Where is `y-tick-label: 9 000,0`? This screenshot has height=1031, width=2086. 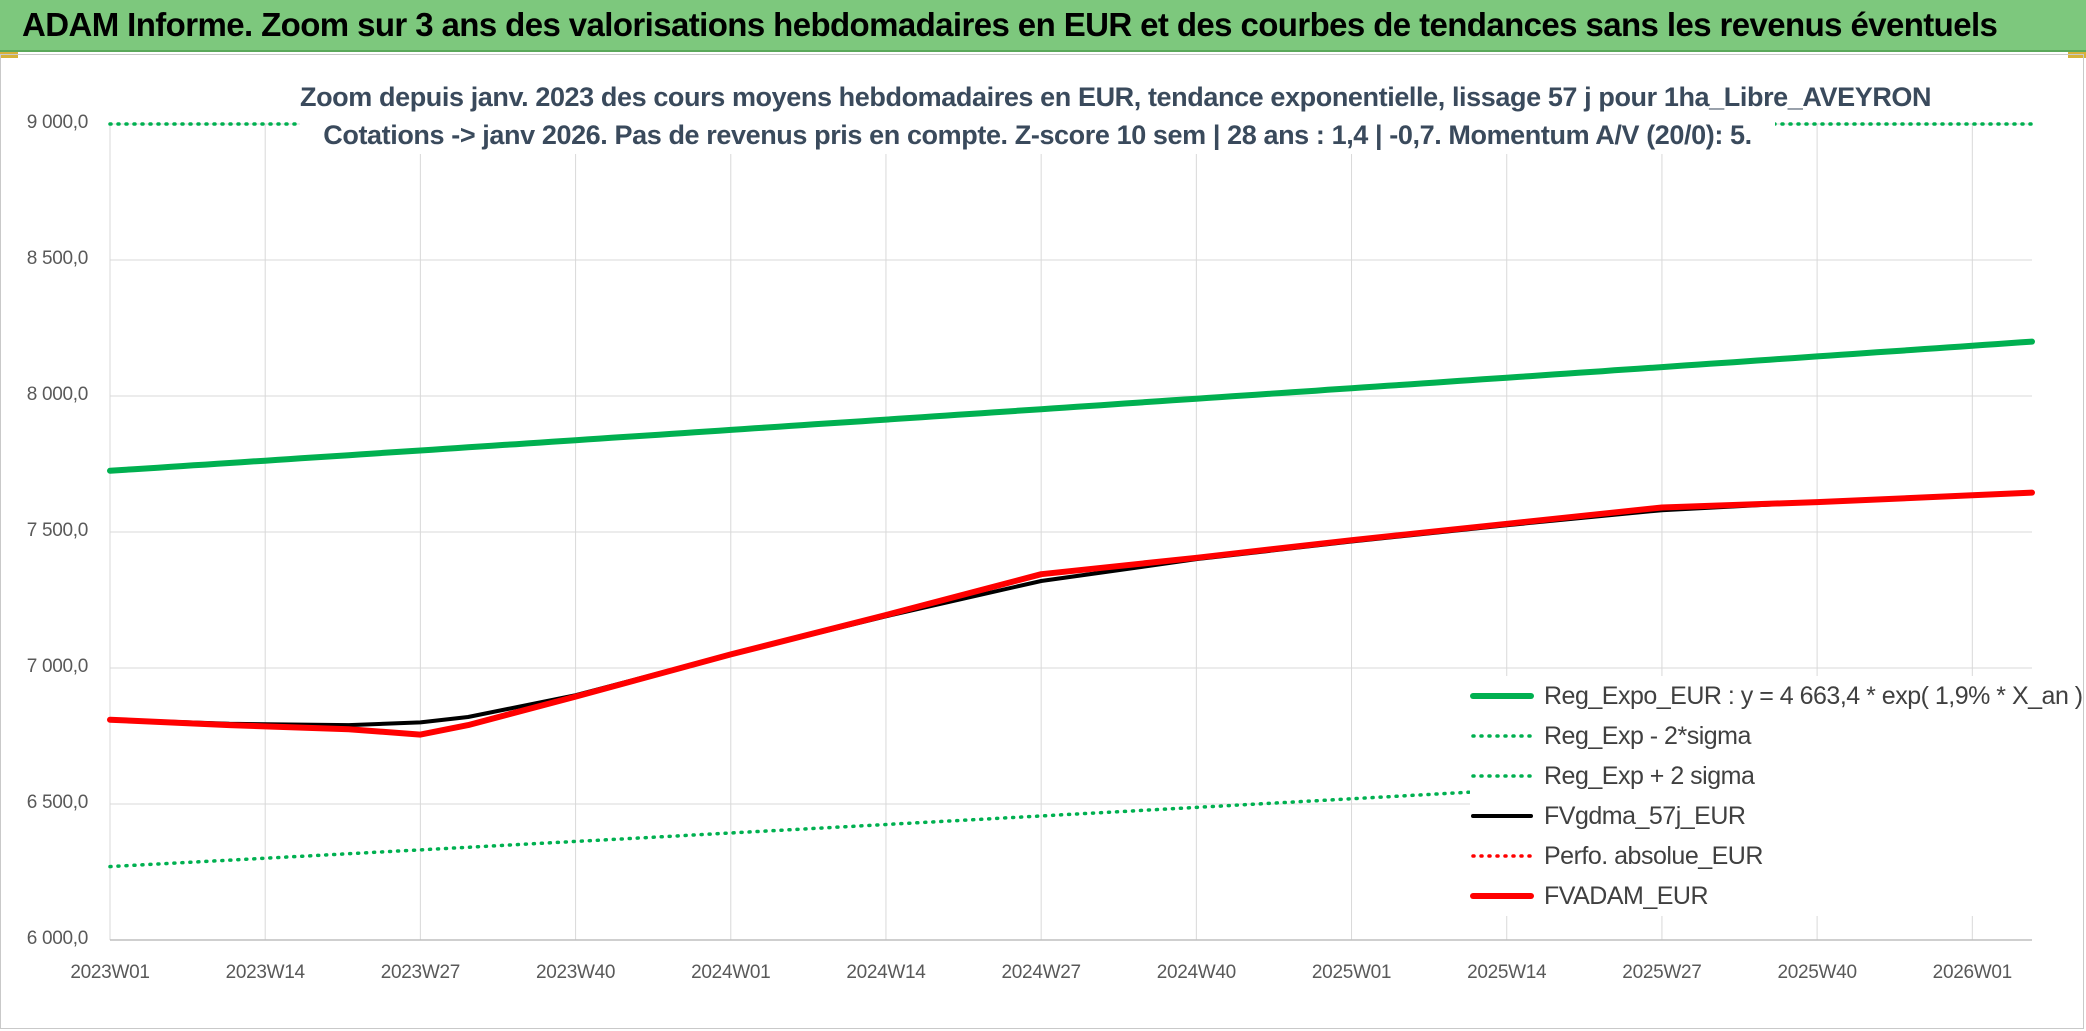 y-tick-label: 9 000,0 is located at coordinates (57, 122).